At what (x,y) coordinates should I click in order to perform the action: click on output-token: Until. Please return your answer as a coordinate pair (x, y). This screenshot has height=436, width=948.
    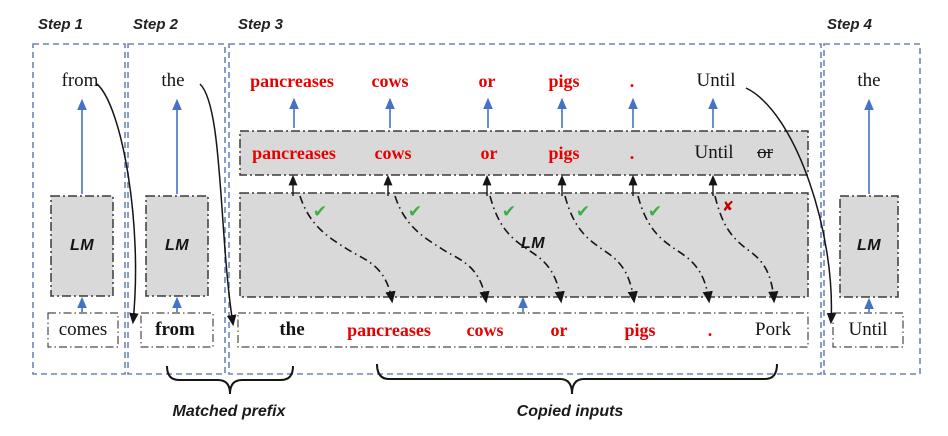
    Looking at the image, I should click on (716, 80).